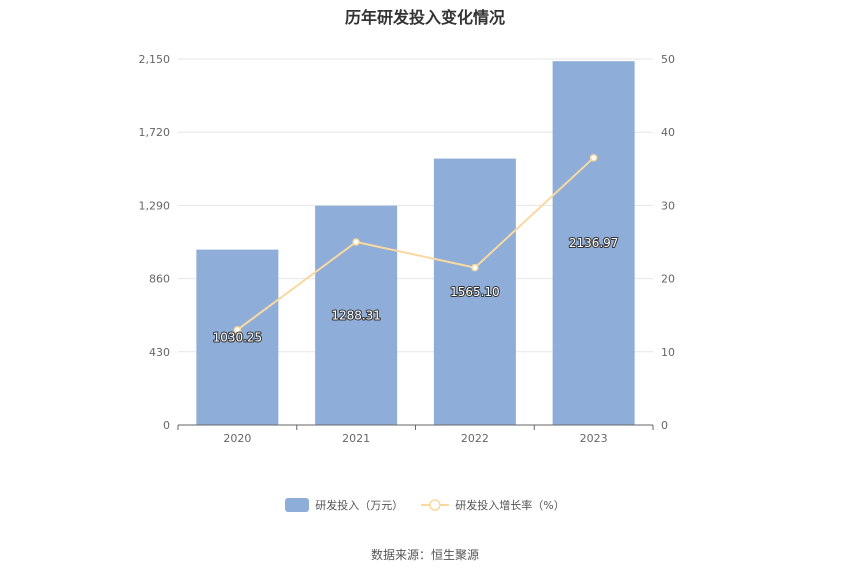 This screenshot has height=575, width=850. I want to click on legend-item-bar: 研发投入（万元）, so click(344, 505).